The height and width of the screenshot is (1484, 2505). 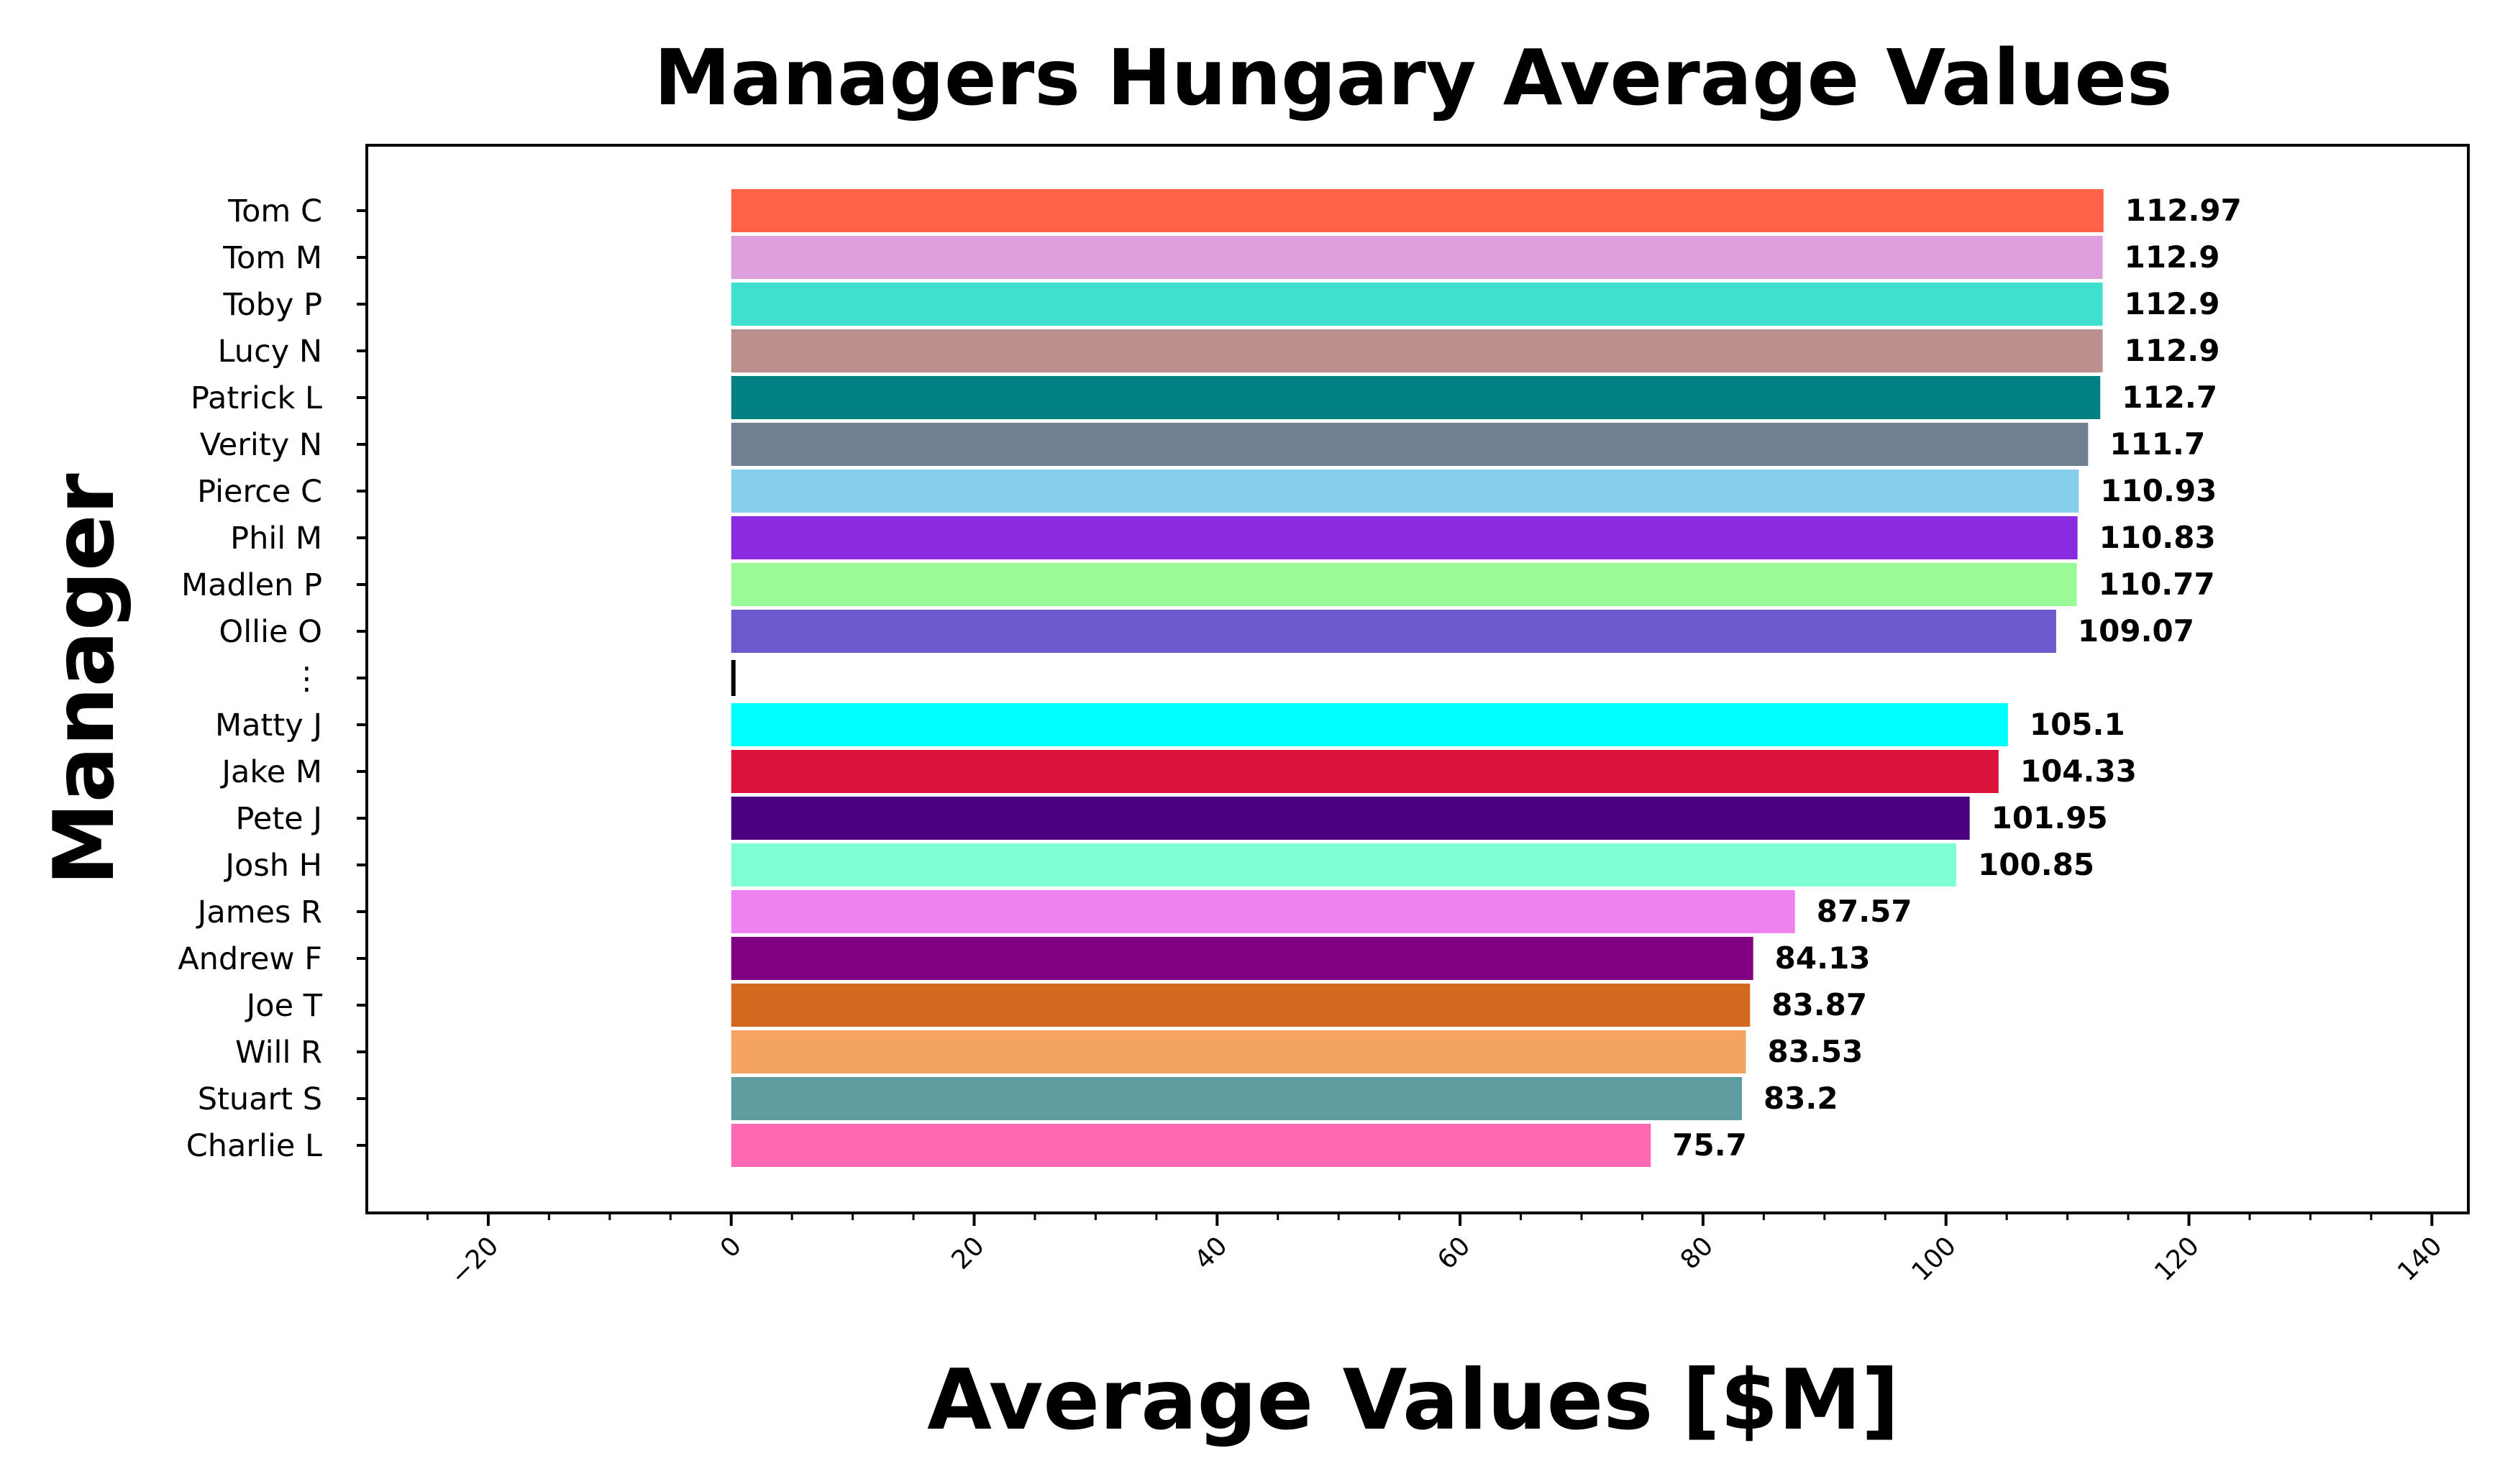 What do you see at coordinates (1404, 584) in the screenshot?
I see `bar-madlen-p` at bounding box center [1404, 584].